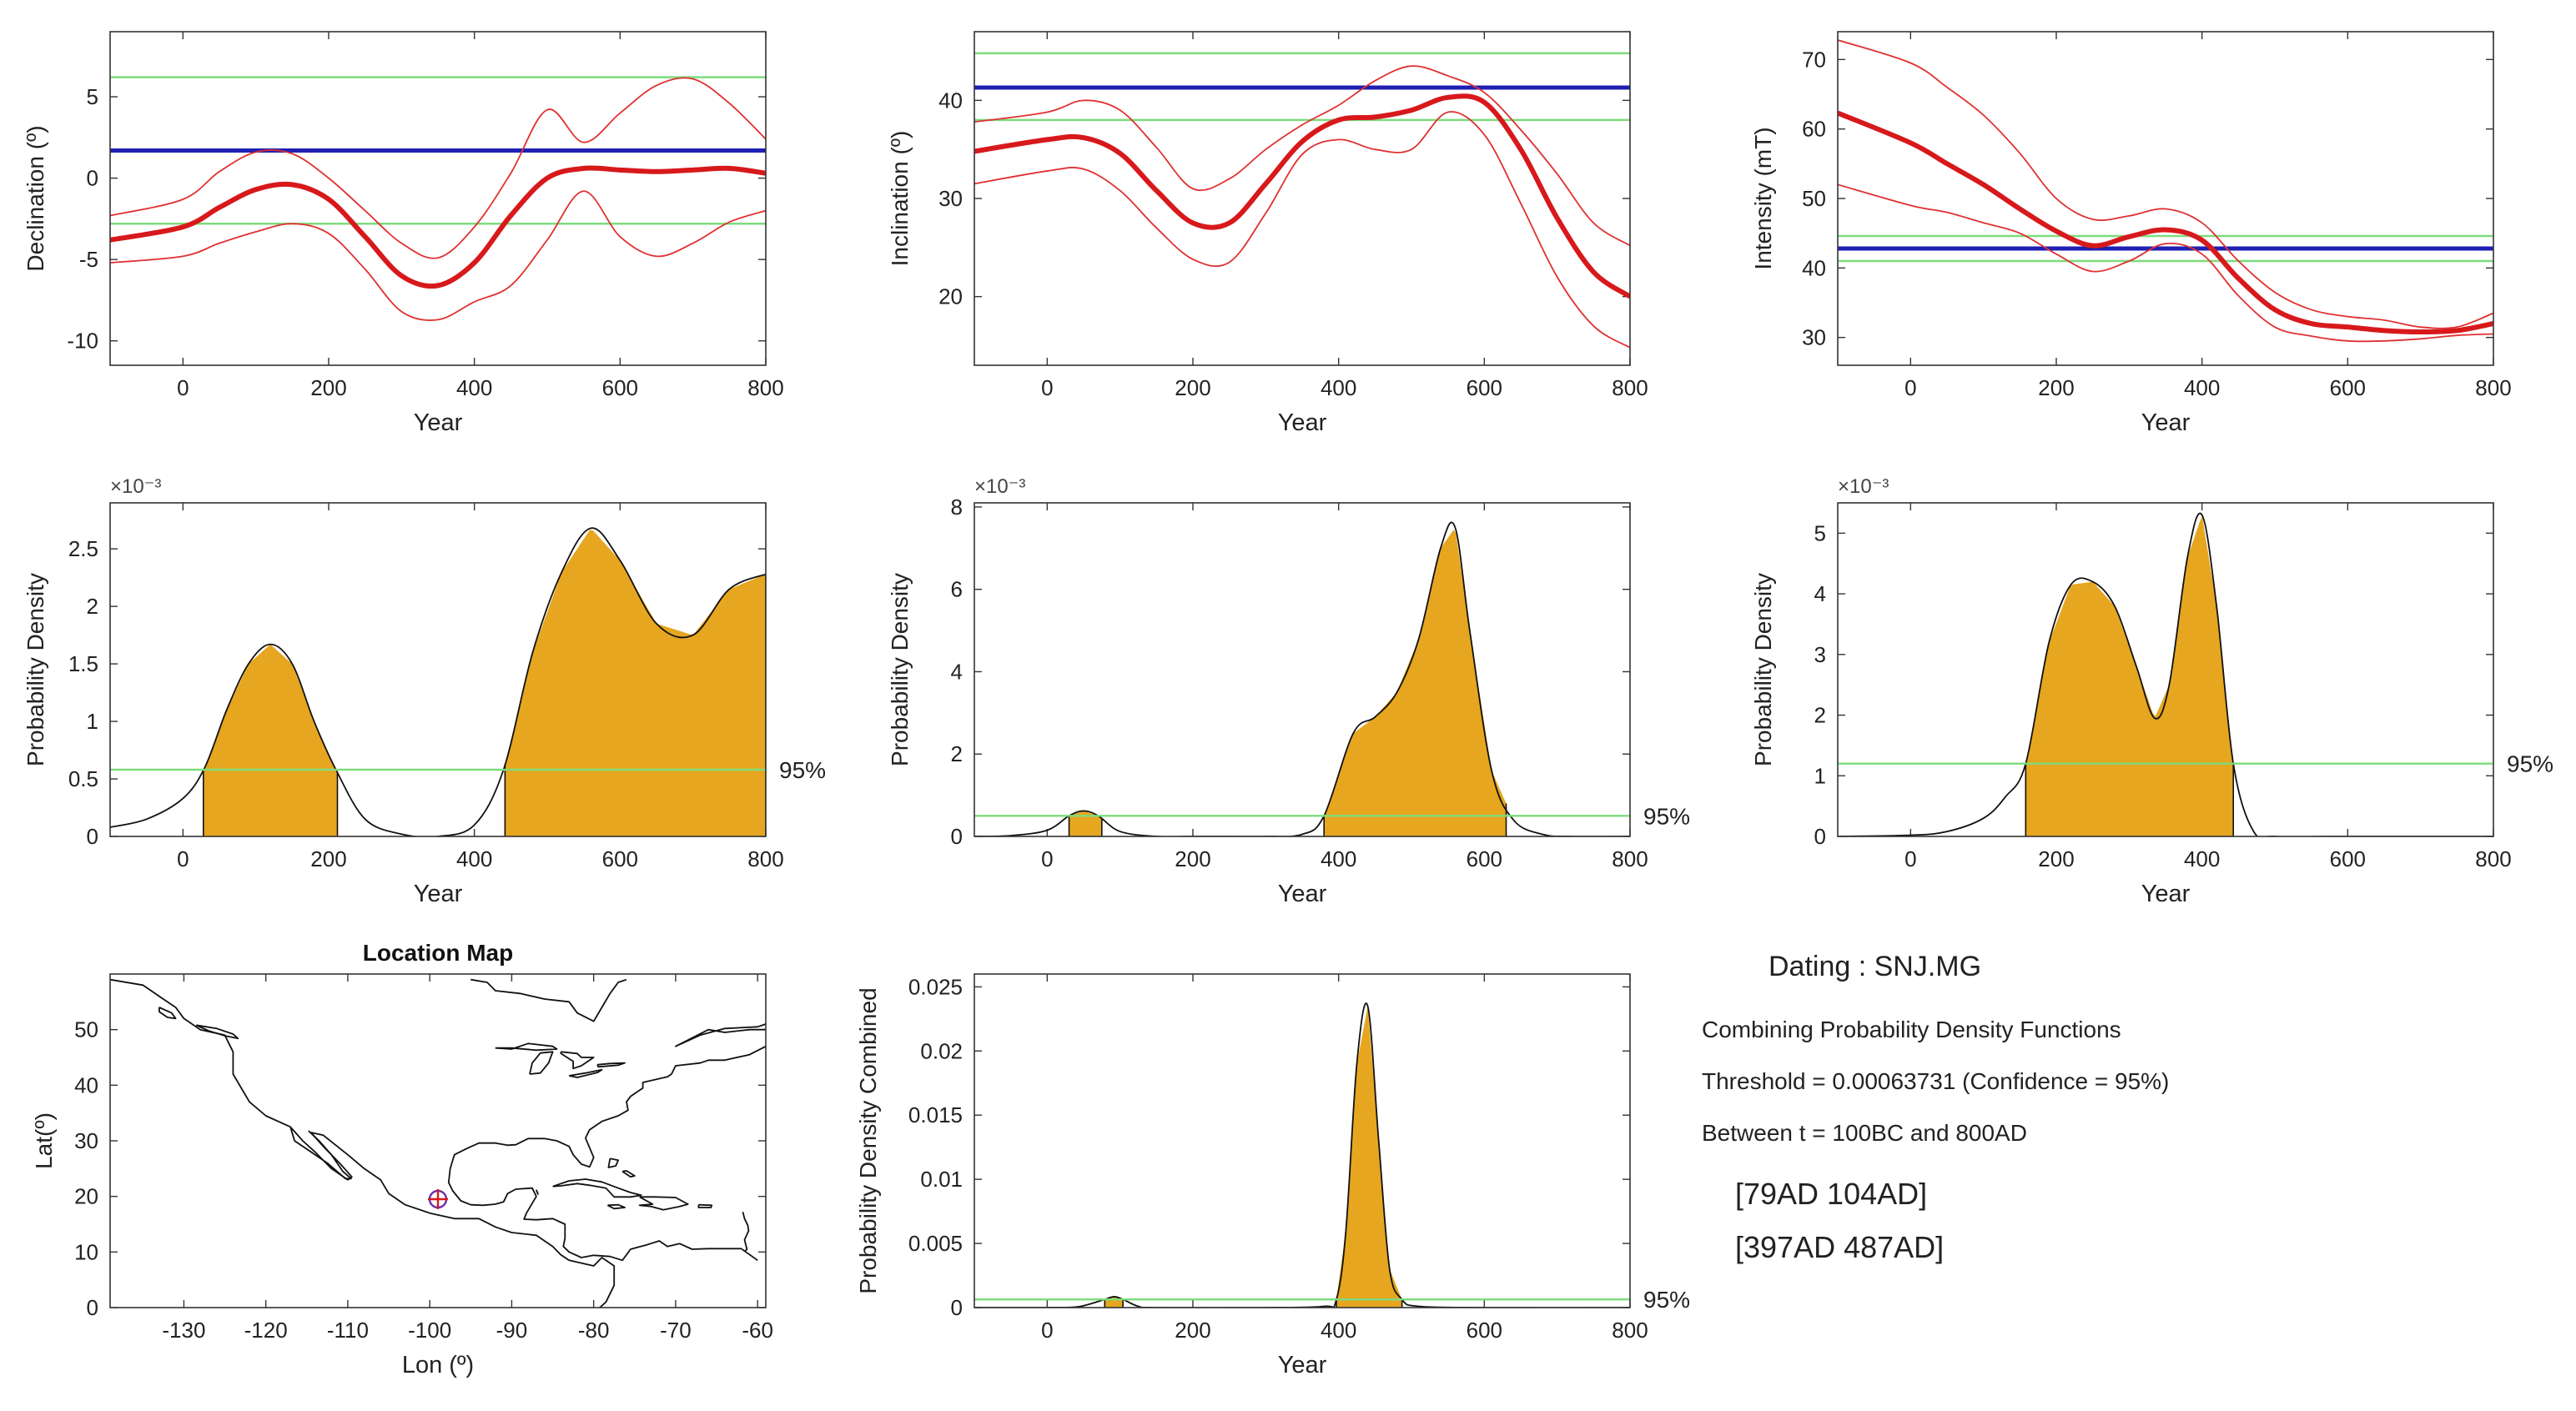 The height and width of the screenshot is (1411, 2576). What do you see at coordinates (541, 1063) in the screenshot?
I see `lake-michigan` at bounding box center [541, 1063].